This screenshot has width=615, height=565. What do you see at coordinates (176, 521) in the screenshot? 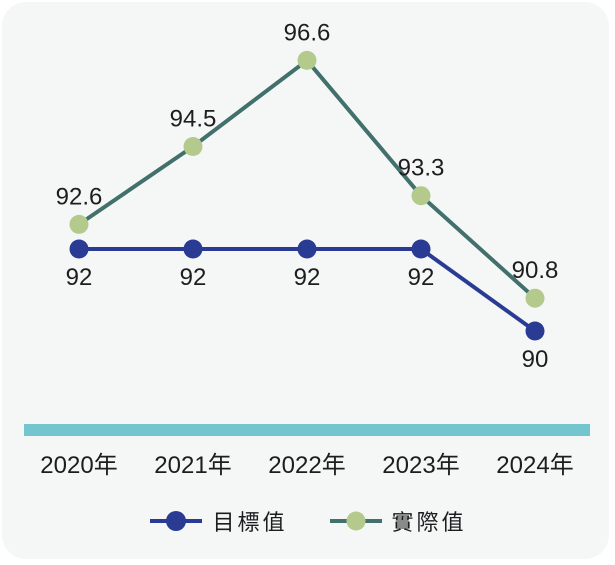
I see `legend-marker-target-icon` at bounding box center [176, 521].